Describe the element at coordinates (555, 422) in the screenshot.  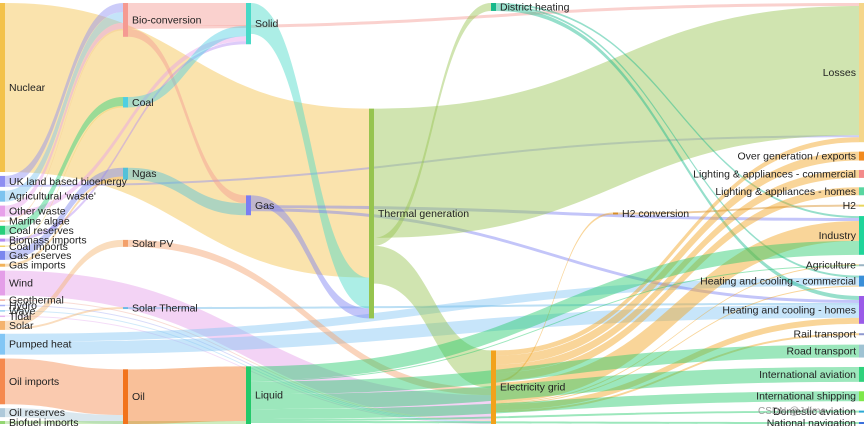
I see `link-liquid-to-national_navigation` at that location.